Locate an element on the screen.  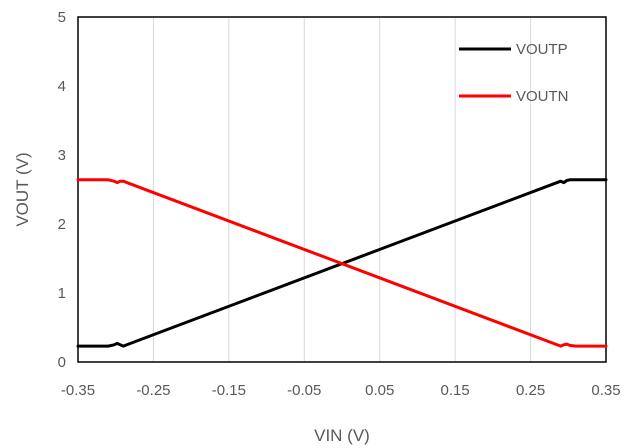
legend-label-voutn: VOUTN is located at coordinates (542, 96).